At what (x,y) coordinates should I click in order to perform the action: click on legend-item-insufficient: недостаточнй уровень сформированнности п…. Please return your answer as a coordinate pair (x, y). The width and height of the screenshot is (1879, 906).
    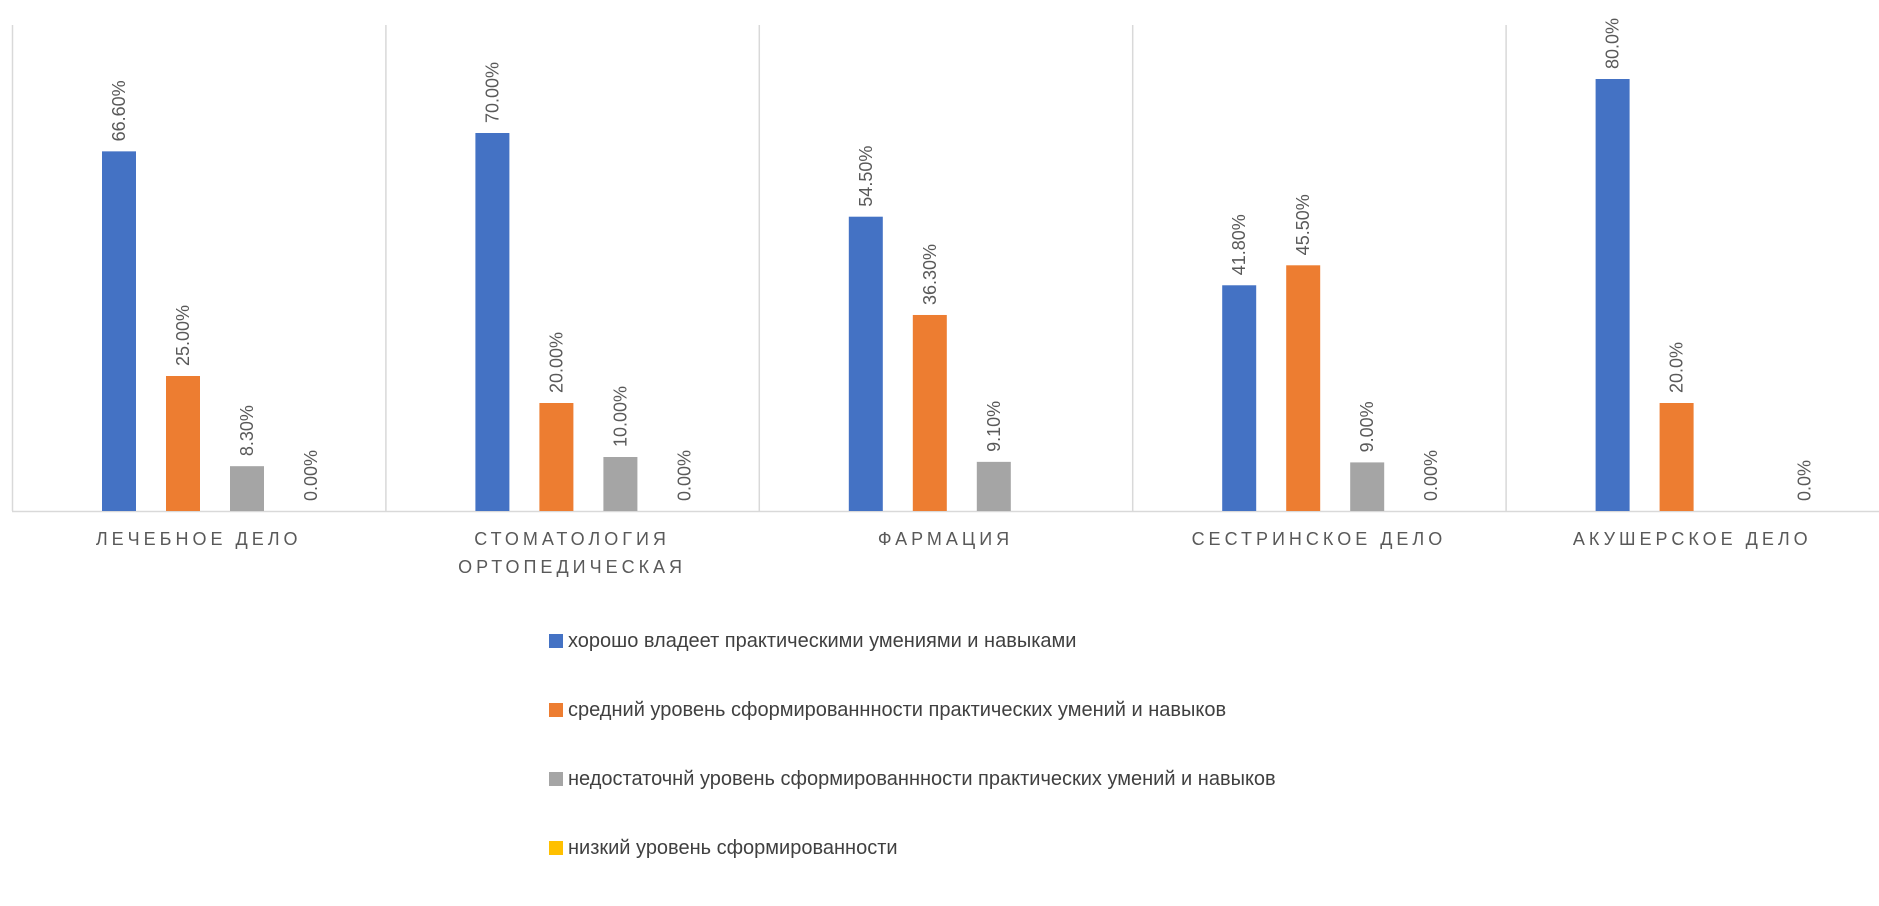
    Looking at the image, I should click on (999, 802).